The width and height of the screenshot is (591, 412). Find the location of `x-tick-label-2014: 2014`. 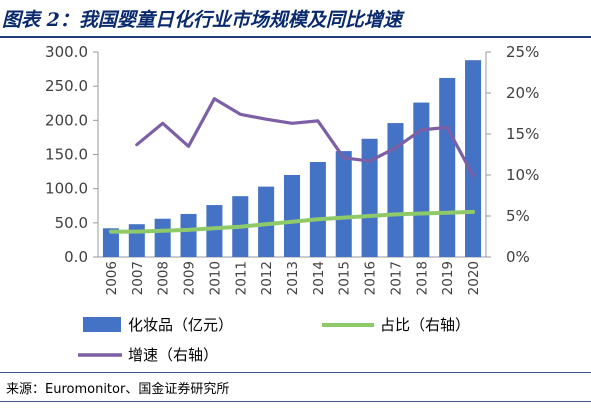

x-tick-label-2014: 2014 is located at coordinates (319, 278).